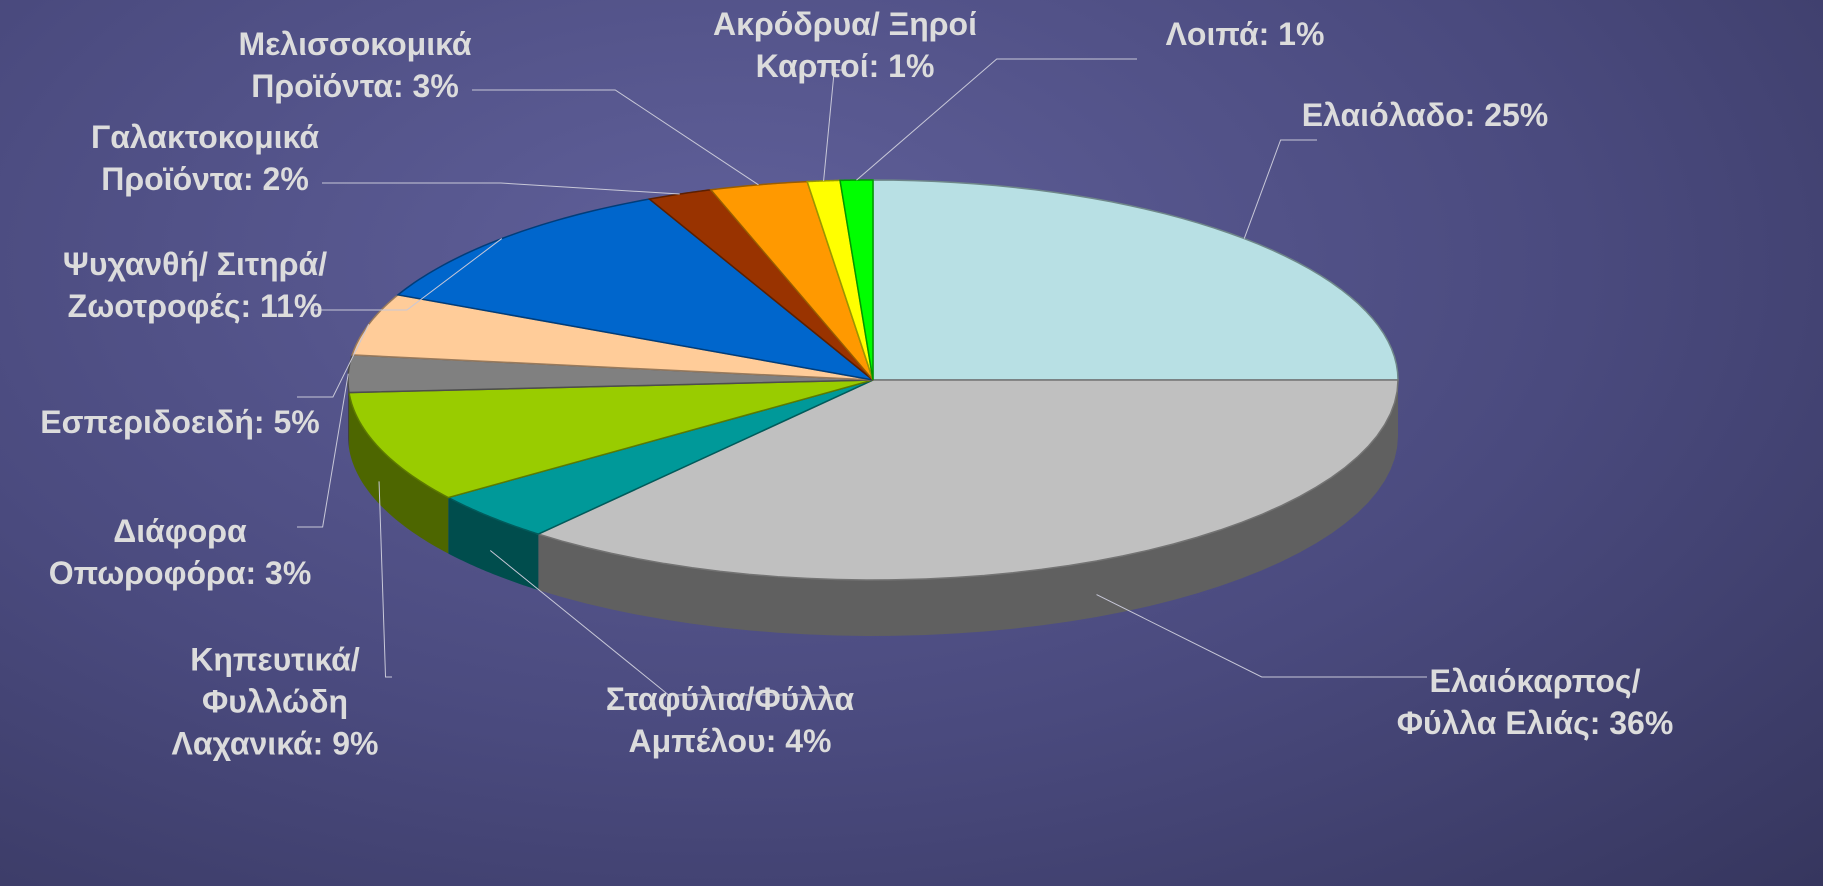 The height and width of the screenshot is (886, 1823). Describe the element at coordinates (205, 157) in the screenshot. I see `data-label: Γαλακτοκομικά Προϊόντα: 2%` at that location.